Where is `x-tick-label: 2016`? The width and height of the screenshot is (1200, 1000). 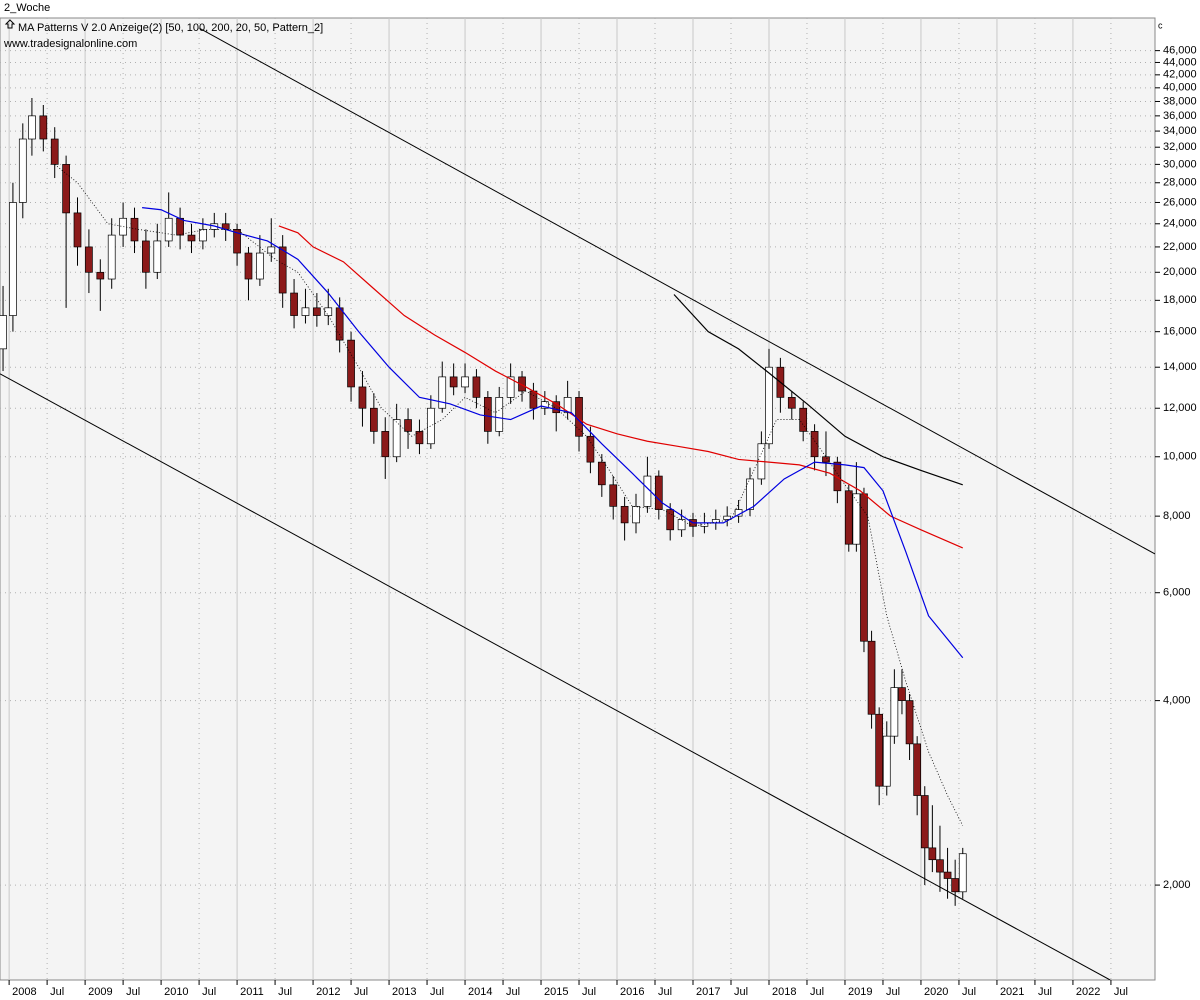
x-tick-label: 2016 is located at coordinates (632, 992).